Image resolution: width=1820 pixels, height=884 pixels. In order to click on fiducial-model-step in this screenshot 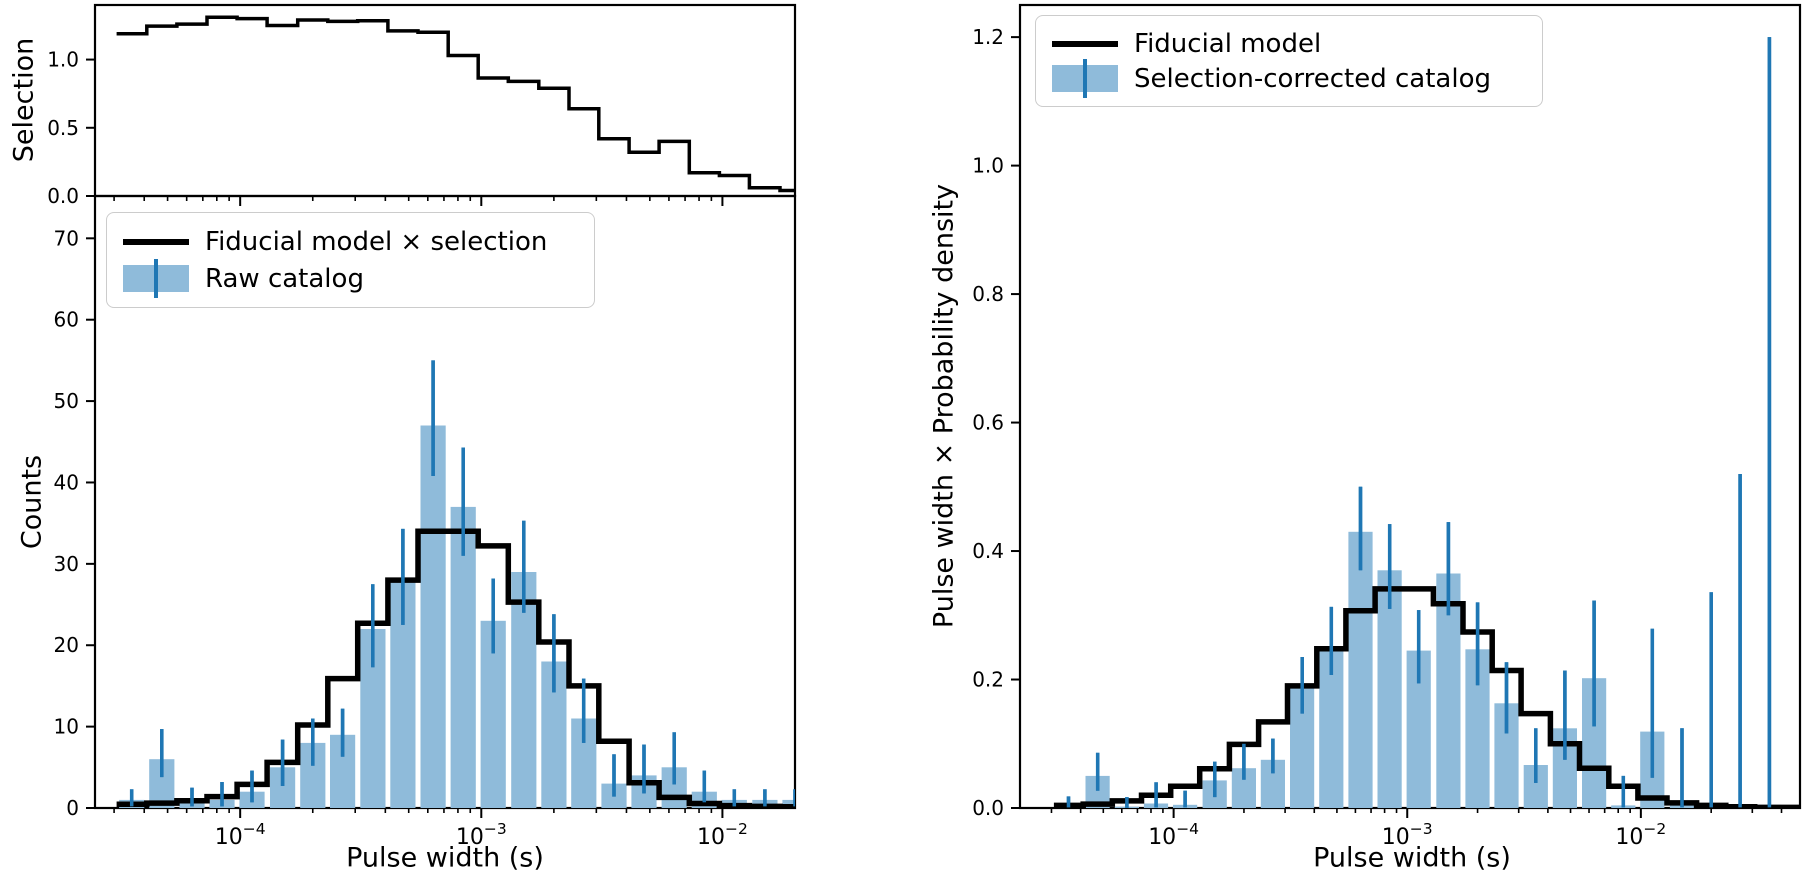, I will do `click(1426, 697)`.